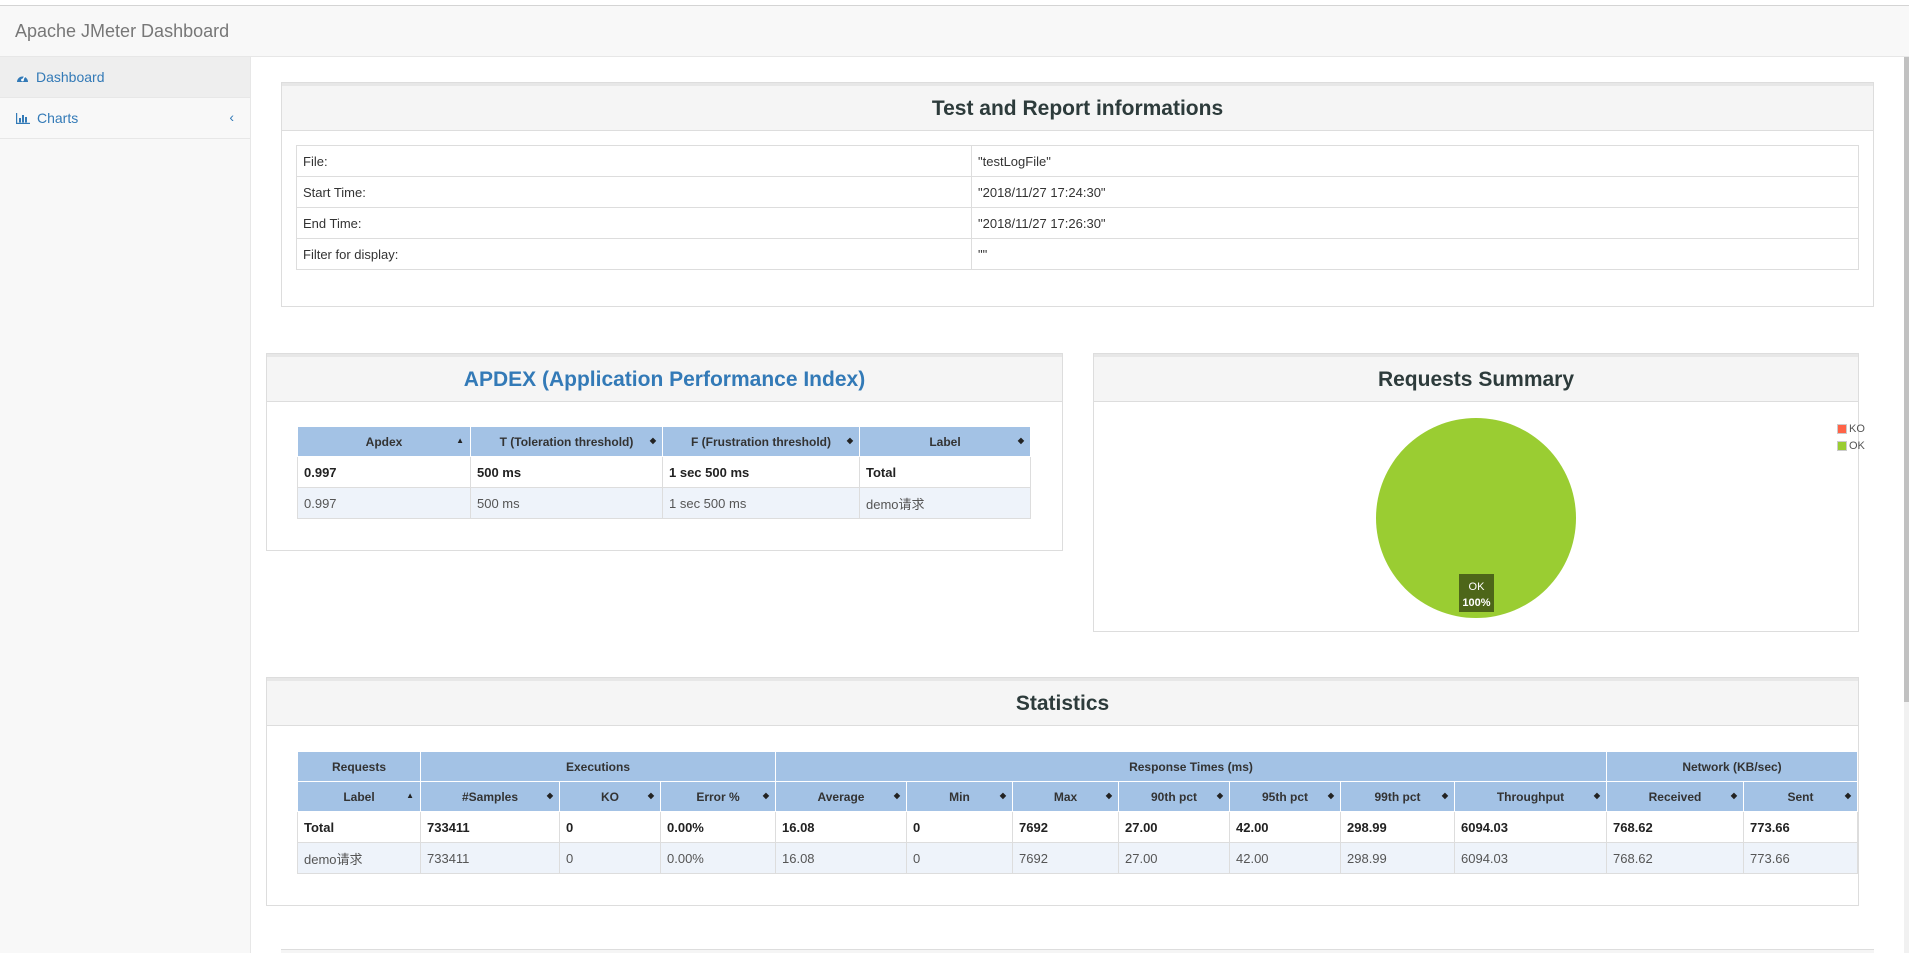 The image size is (1909, 953). I want to click on sidebar-item-dashboard: Dashboard, so click(125, 77).